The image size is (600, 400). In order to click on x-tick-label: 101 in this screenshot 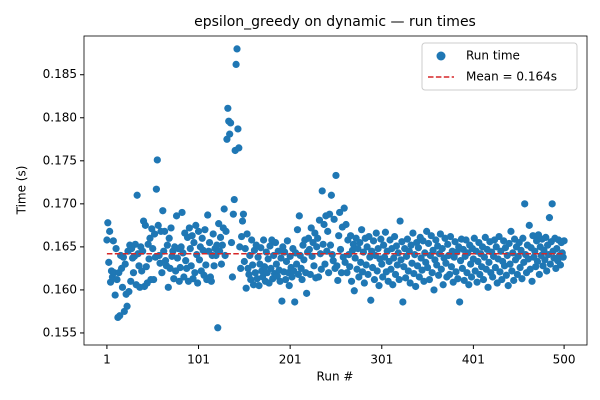, I will do `click(198, 360)`.